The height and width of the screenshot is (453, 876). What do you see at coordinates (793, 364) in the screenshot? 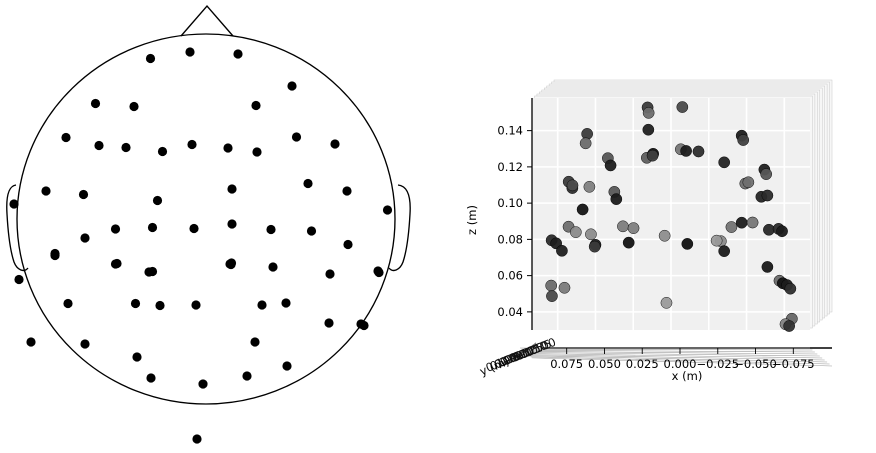
I see `x-tick-label: −0.075` at bounding box center [793, 364].